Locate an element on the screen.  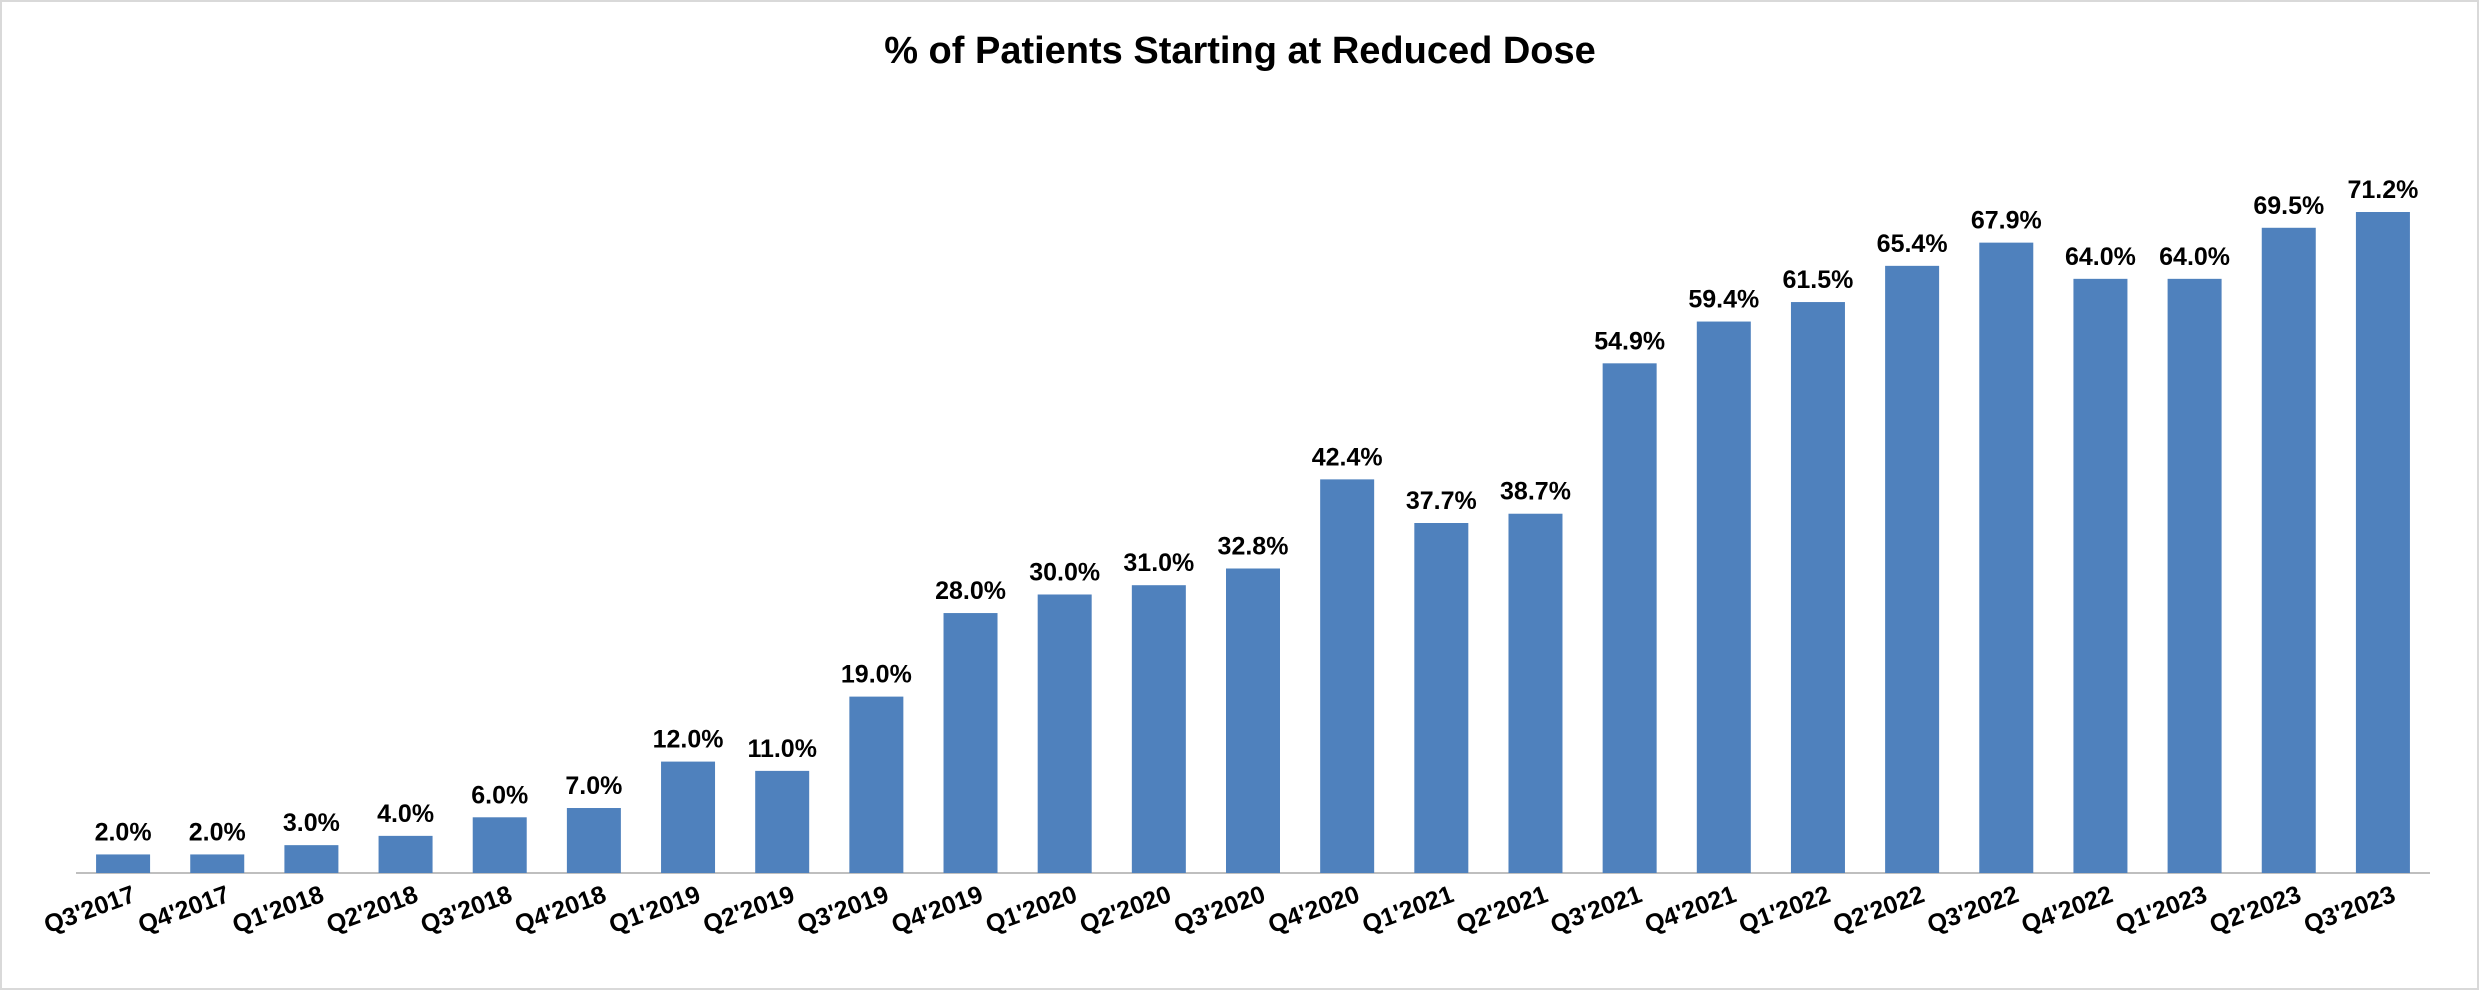
value-label: 59.4% is located at coordinates (1723, 300).